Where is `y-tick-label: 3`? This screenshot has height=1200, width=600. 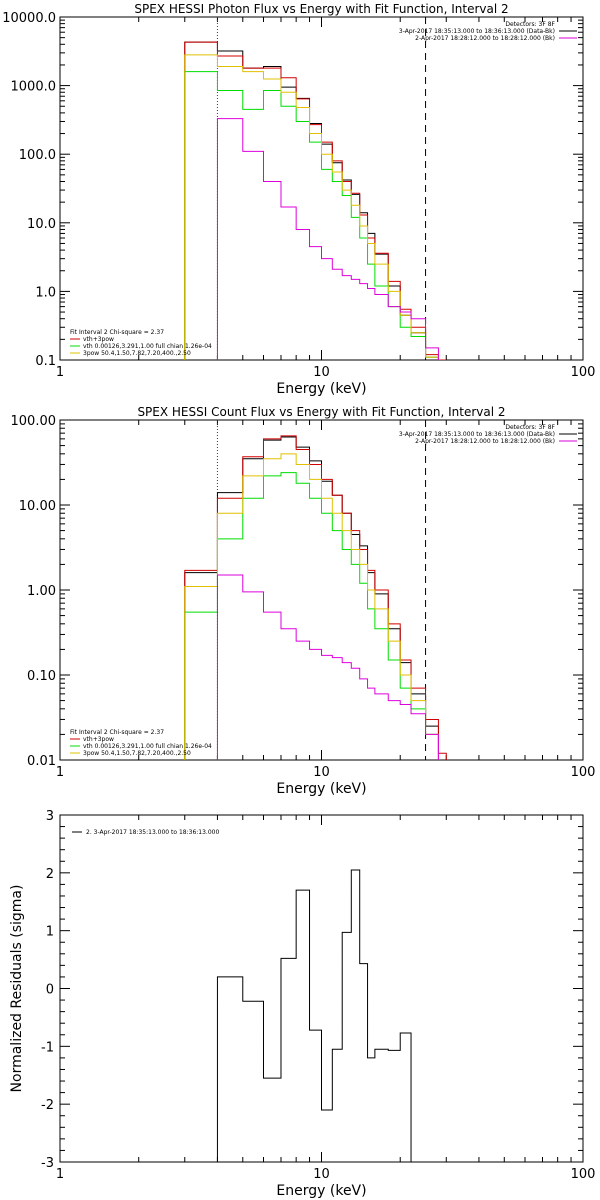 y-tick-label: 3 is located at coordinates (50, 816).